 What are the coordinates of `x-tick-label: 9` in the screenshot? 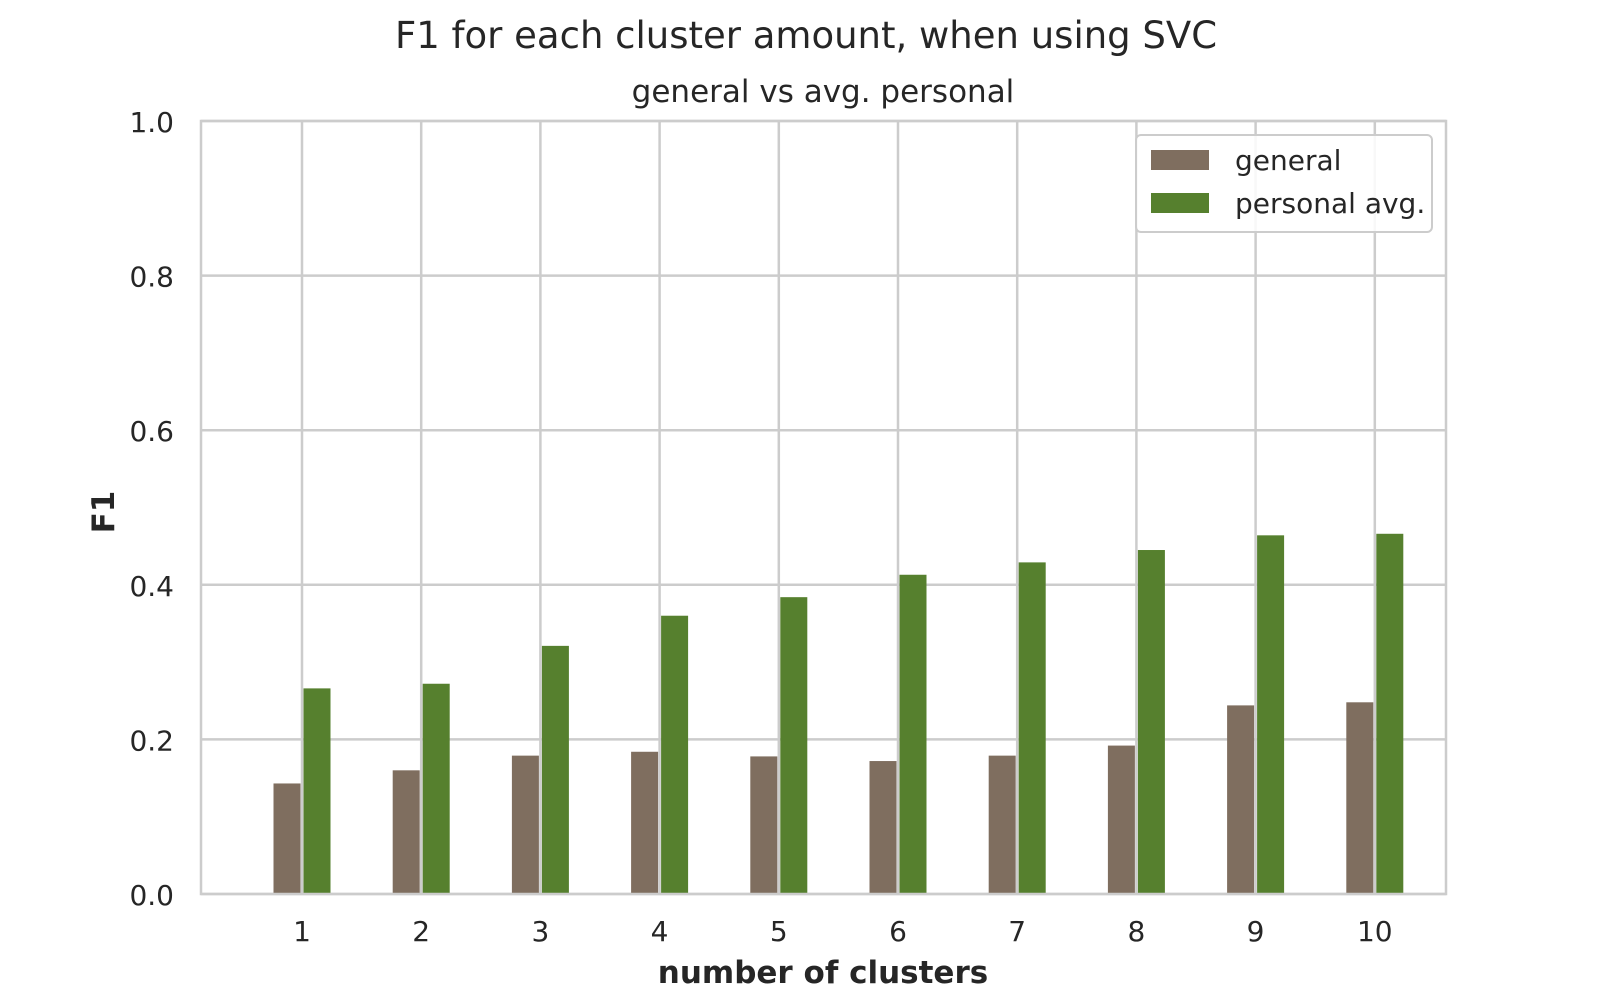 It's located at (1256, 931).